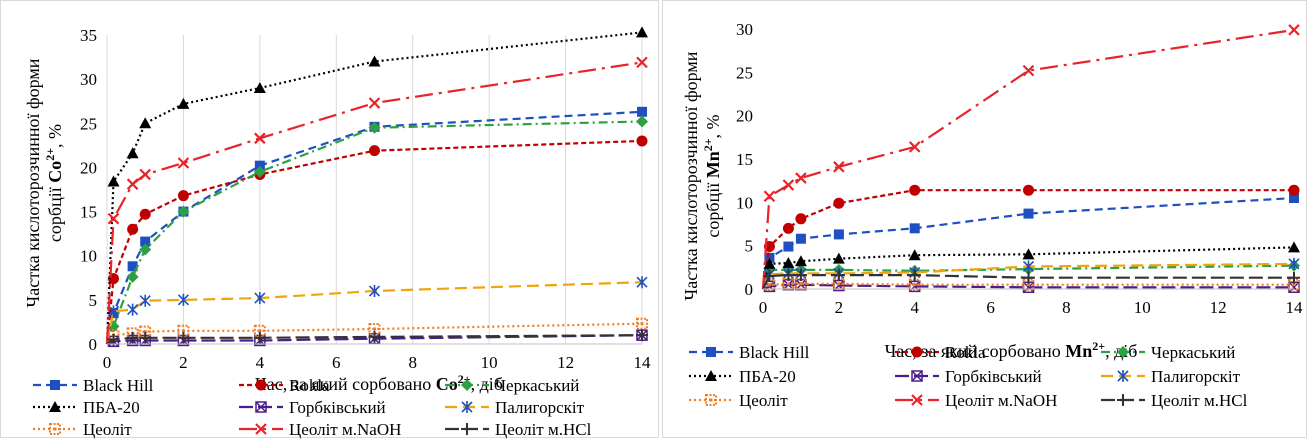  Describe the element at coordinates (412, 362) in the screenshot. I see `x-tick-label: 8` at that location.